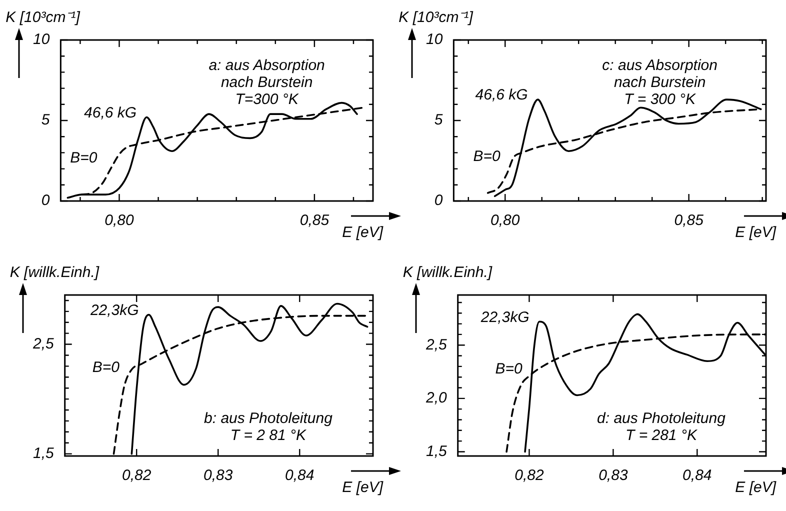 Image resolution: width=786 pixels, height=511 pixels. Describe the element at coordinates (436, 398) in the screenshot. I see `y-tick-label: 2,0` at that location.